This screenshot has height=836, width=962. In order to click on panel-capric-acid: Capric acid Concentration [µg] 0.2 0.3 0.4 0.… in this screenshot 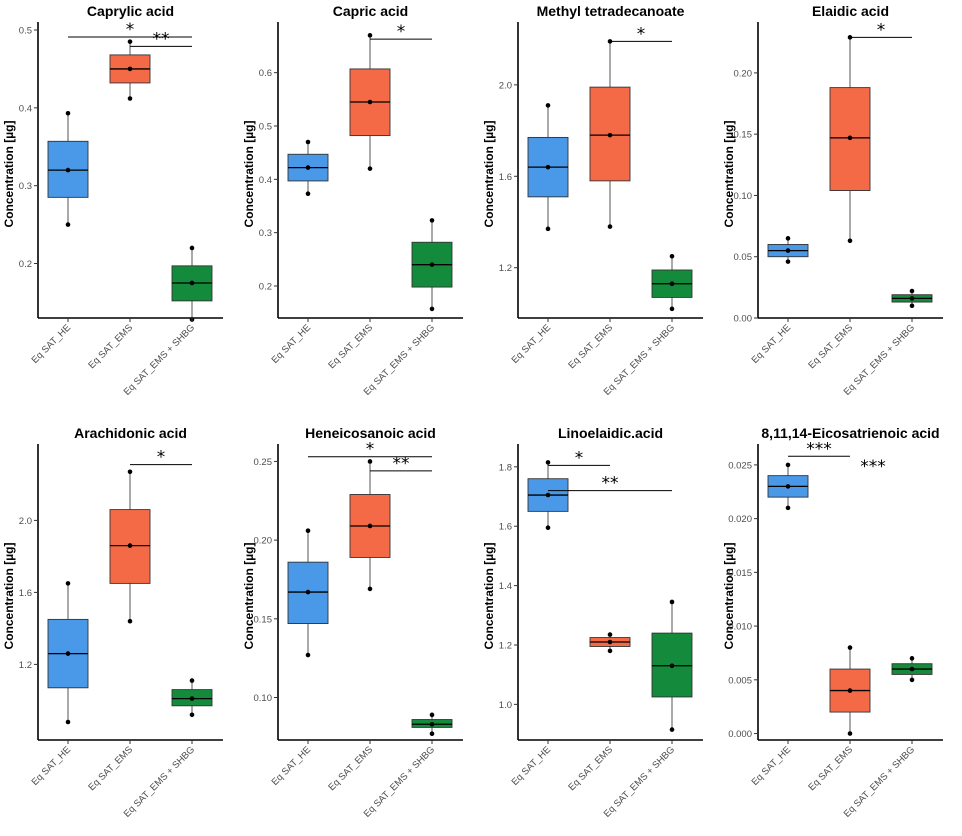, I will do `click(352, 200)`.